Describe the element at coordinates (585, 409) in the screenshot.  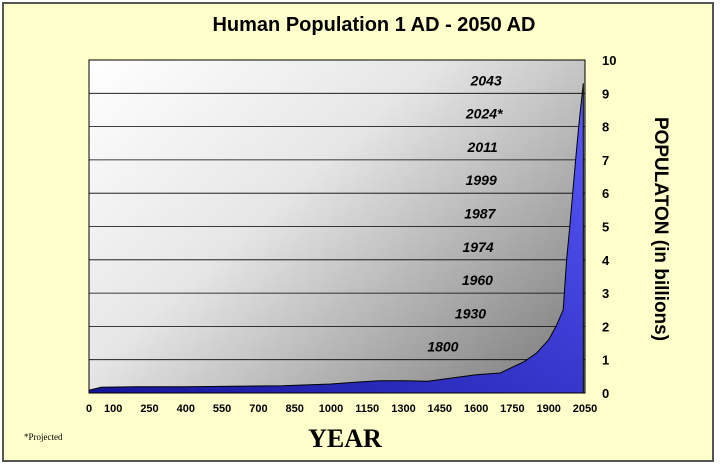
I see `x-tick-label: 2050` at that location.